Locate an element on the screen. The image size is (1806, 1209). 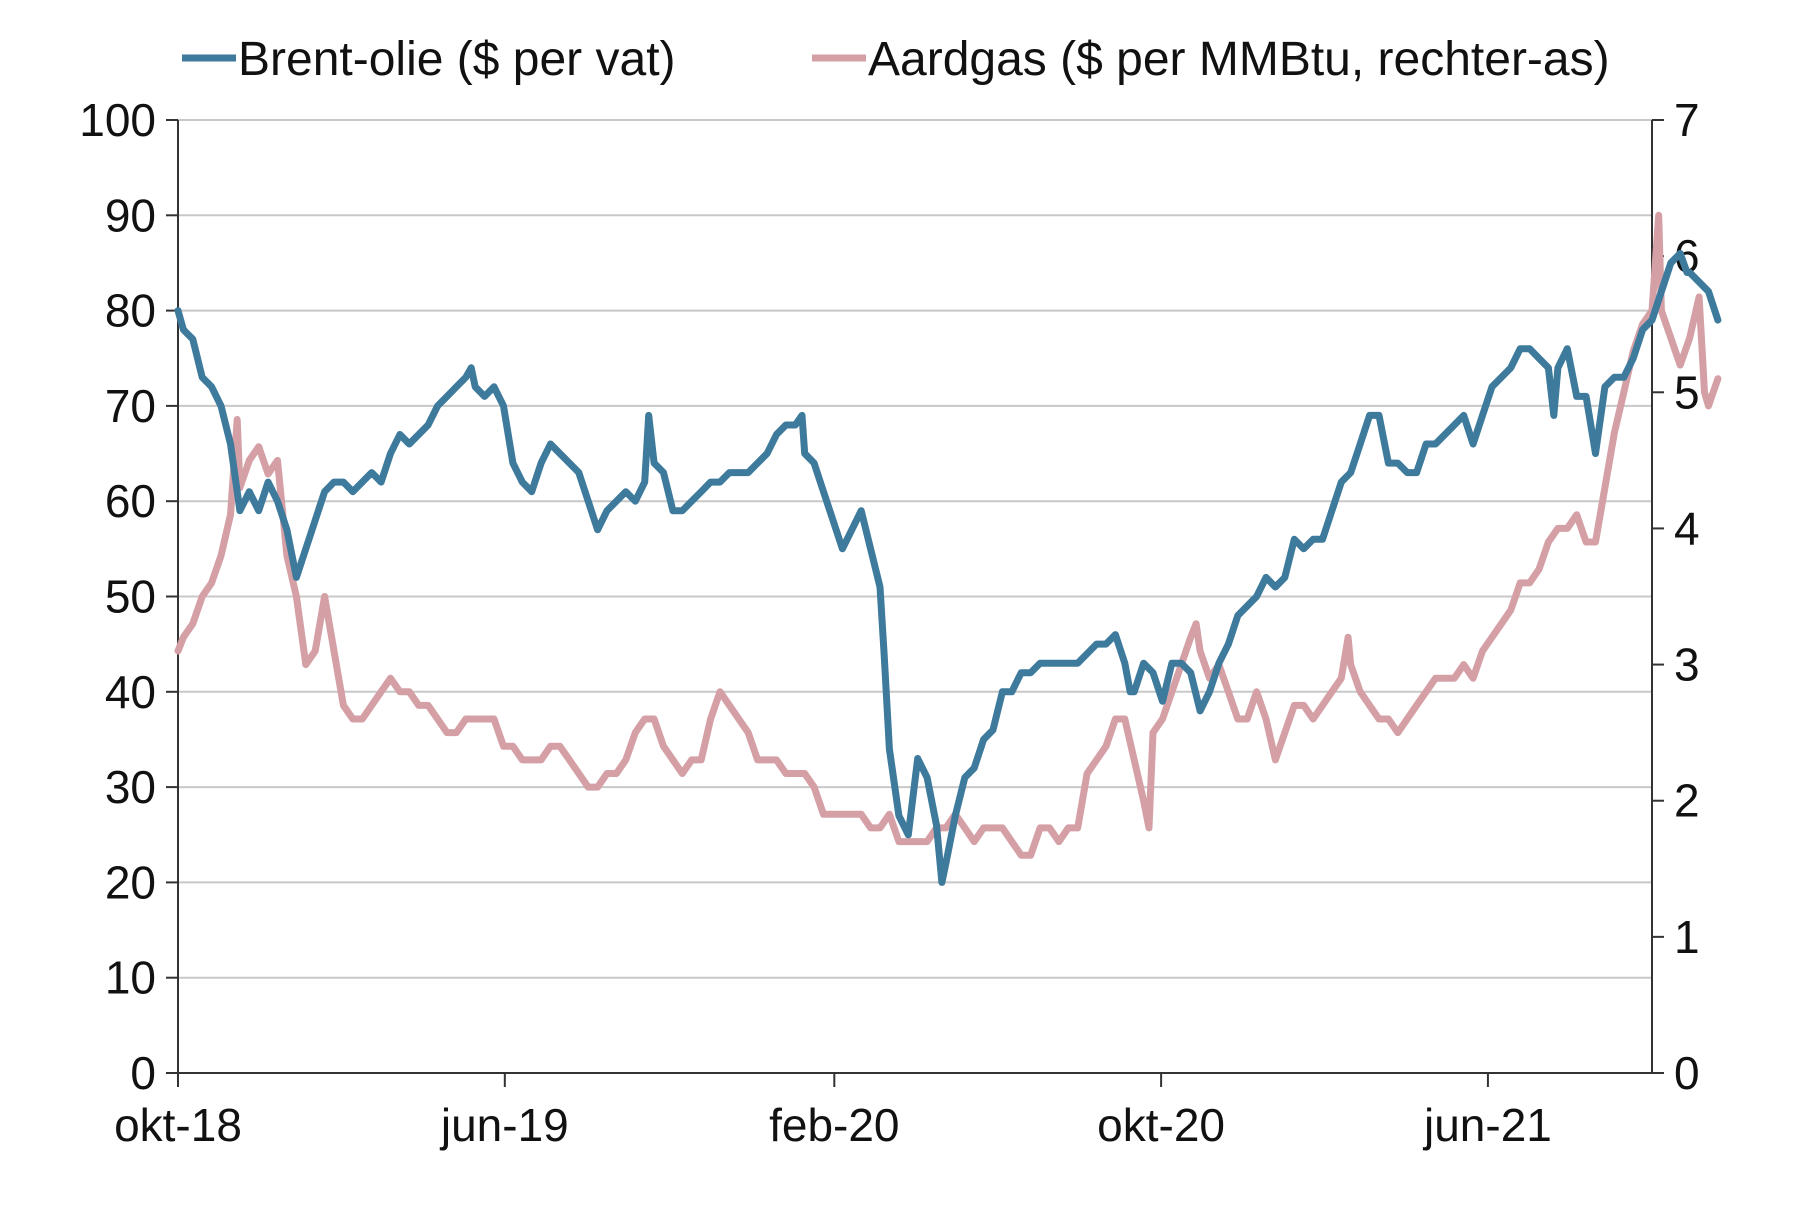
x-tick-label: feb-20 is located at coordinates (834, 1125).